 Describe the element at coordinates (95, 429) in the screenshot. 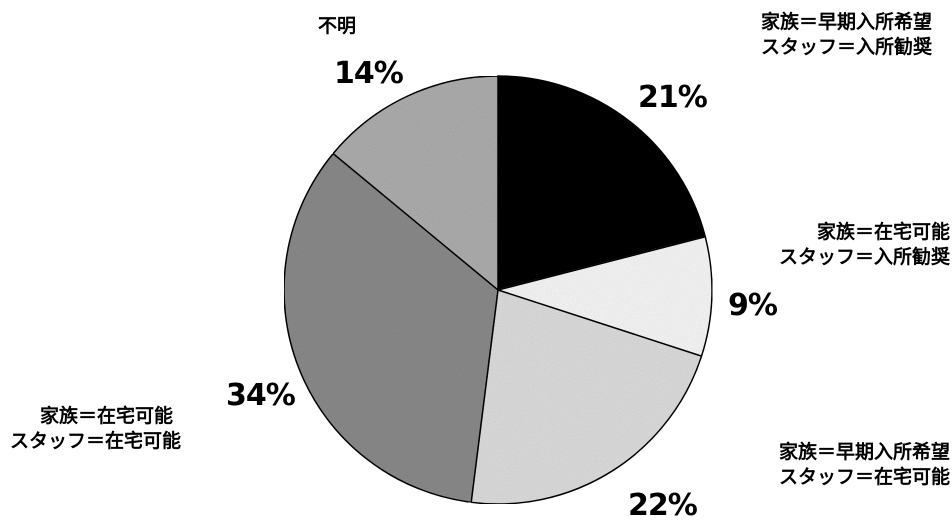

I see `slice-label-3: 家族＝在宅可能 スタッフ＝在宅可能` at that location.